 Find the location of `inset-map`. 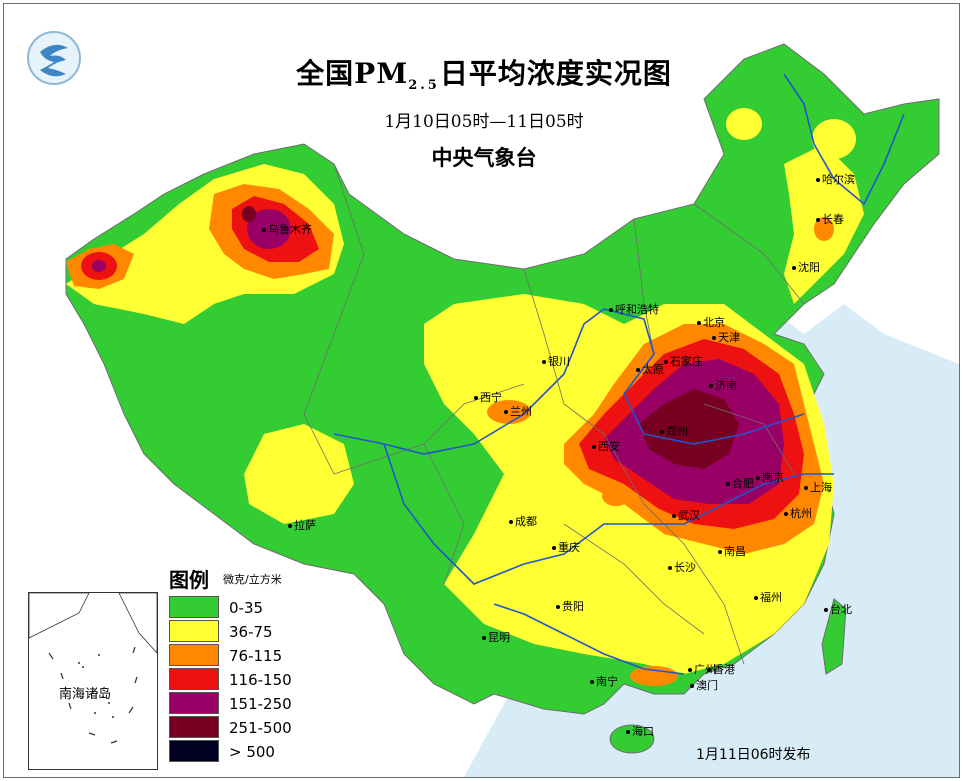

inset-map is located at coordinates (93, 668).